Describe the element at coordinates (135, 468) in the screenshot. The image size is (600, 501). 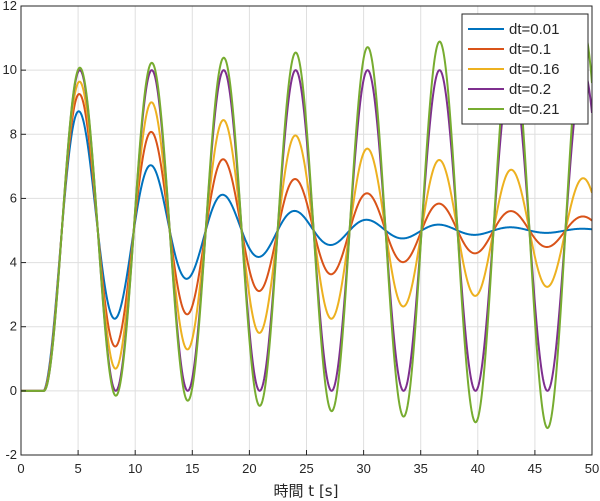
I see `x-tick-label: 10` at that location.